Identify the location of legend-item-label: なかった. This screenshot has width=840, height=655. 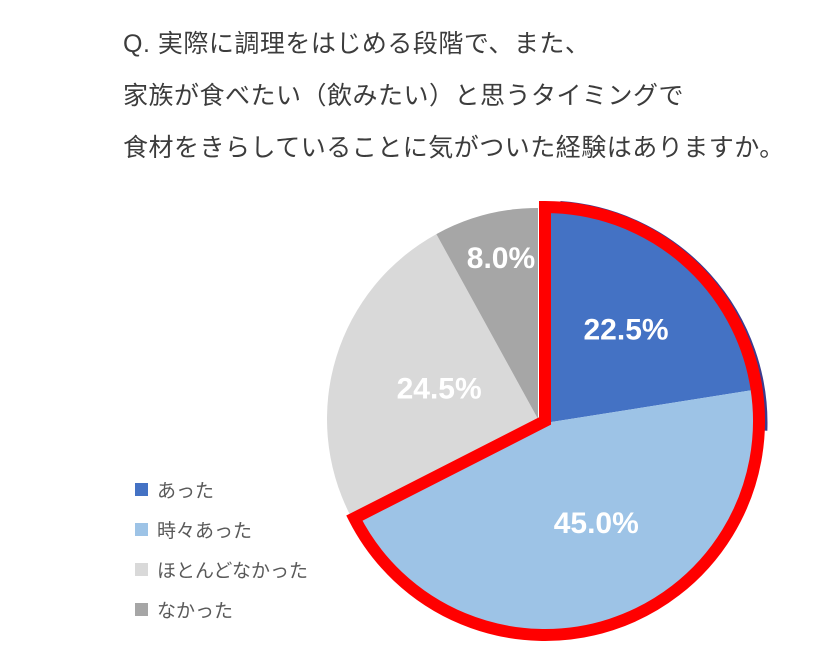
(195, 611).